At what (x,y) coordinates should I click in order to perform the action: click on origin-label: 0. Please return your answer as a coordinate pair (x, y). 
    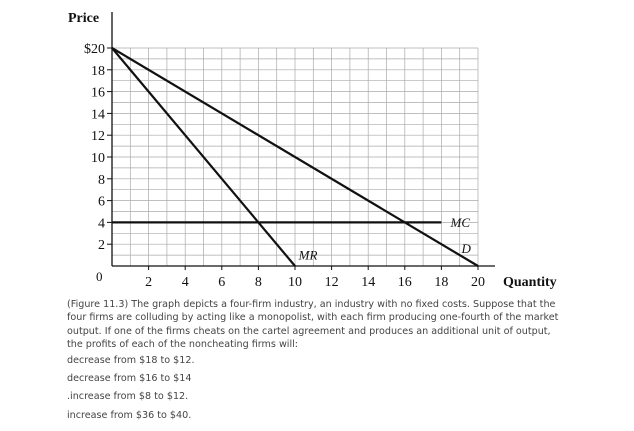
    Looking at the image, I should click on (99, 276).